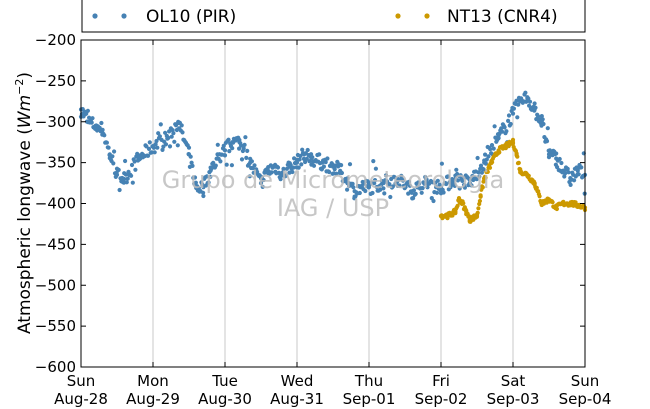  Describe the element at coordinates (297, 399) in the screenshot. I see `x-tick-label-date: Aug-31` at that location.